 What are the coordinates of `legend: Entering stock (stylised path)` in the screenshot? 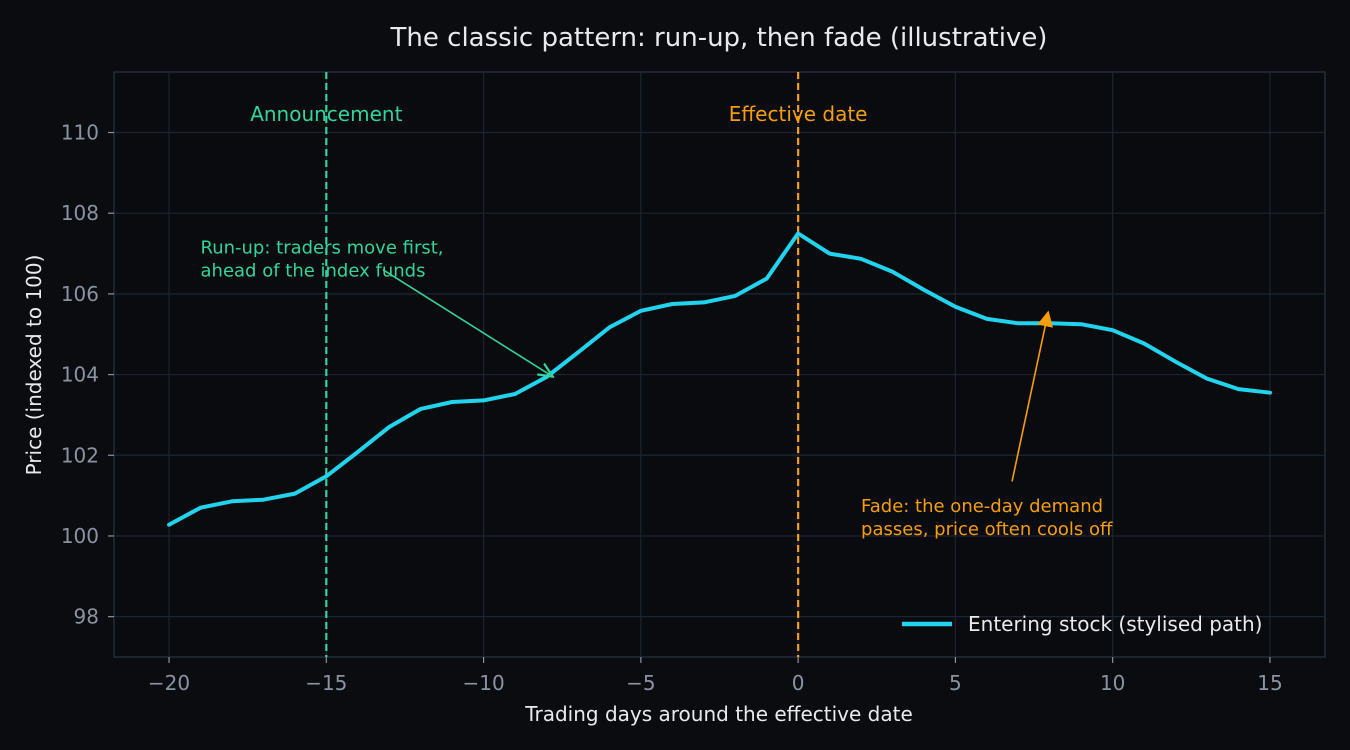 It's located at (1082, 624).